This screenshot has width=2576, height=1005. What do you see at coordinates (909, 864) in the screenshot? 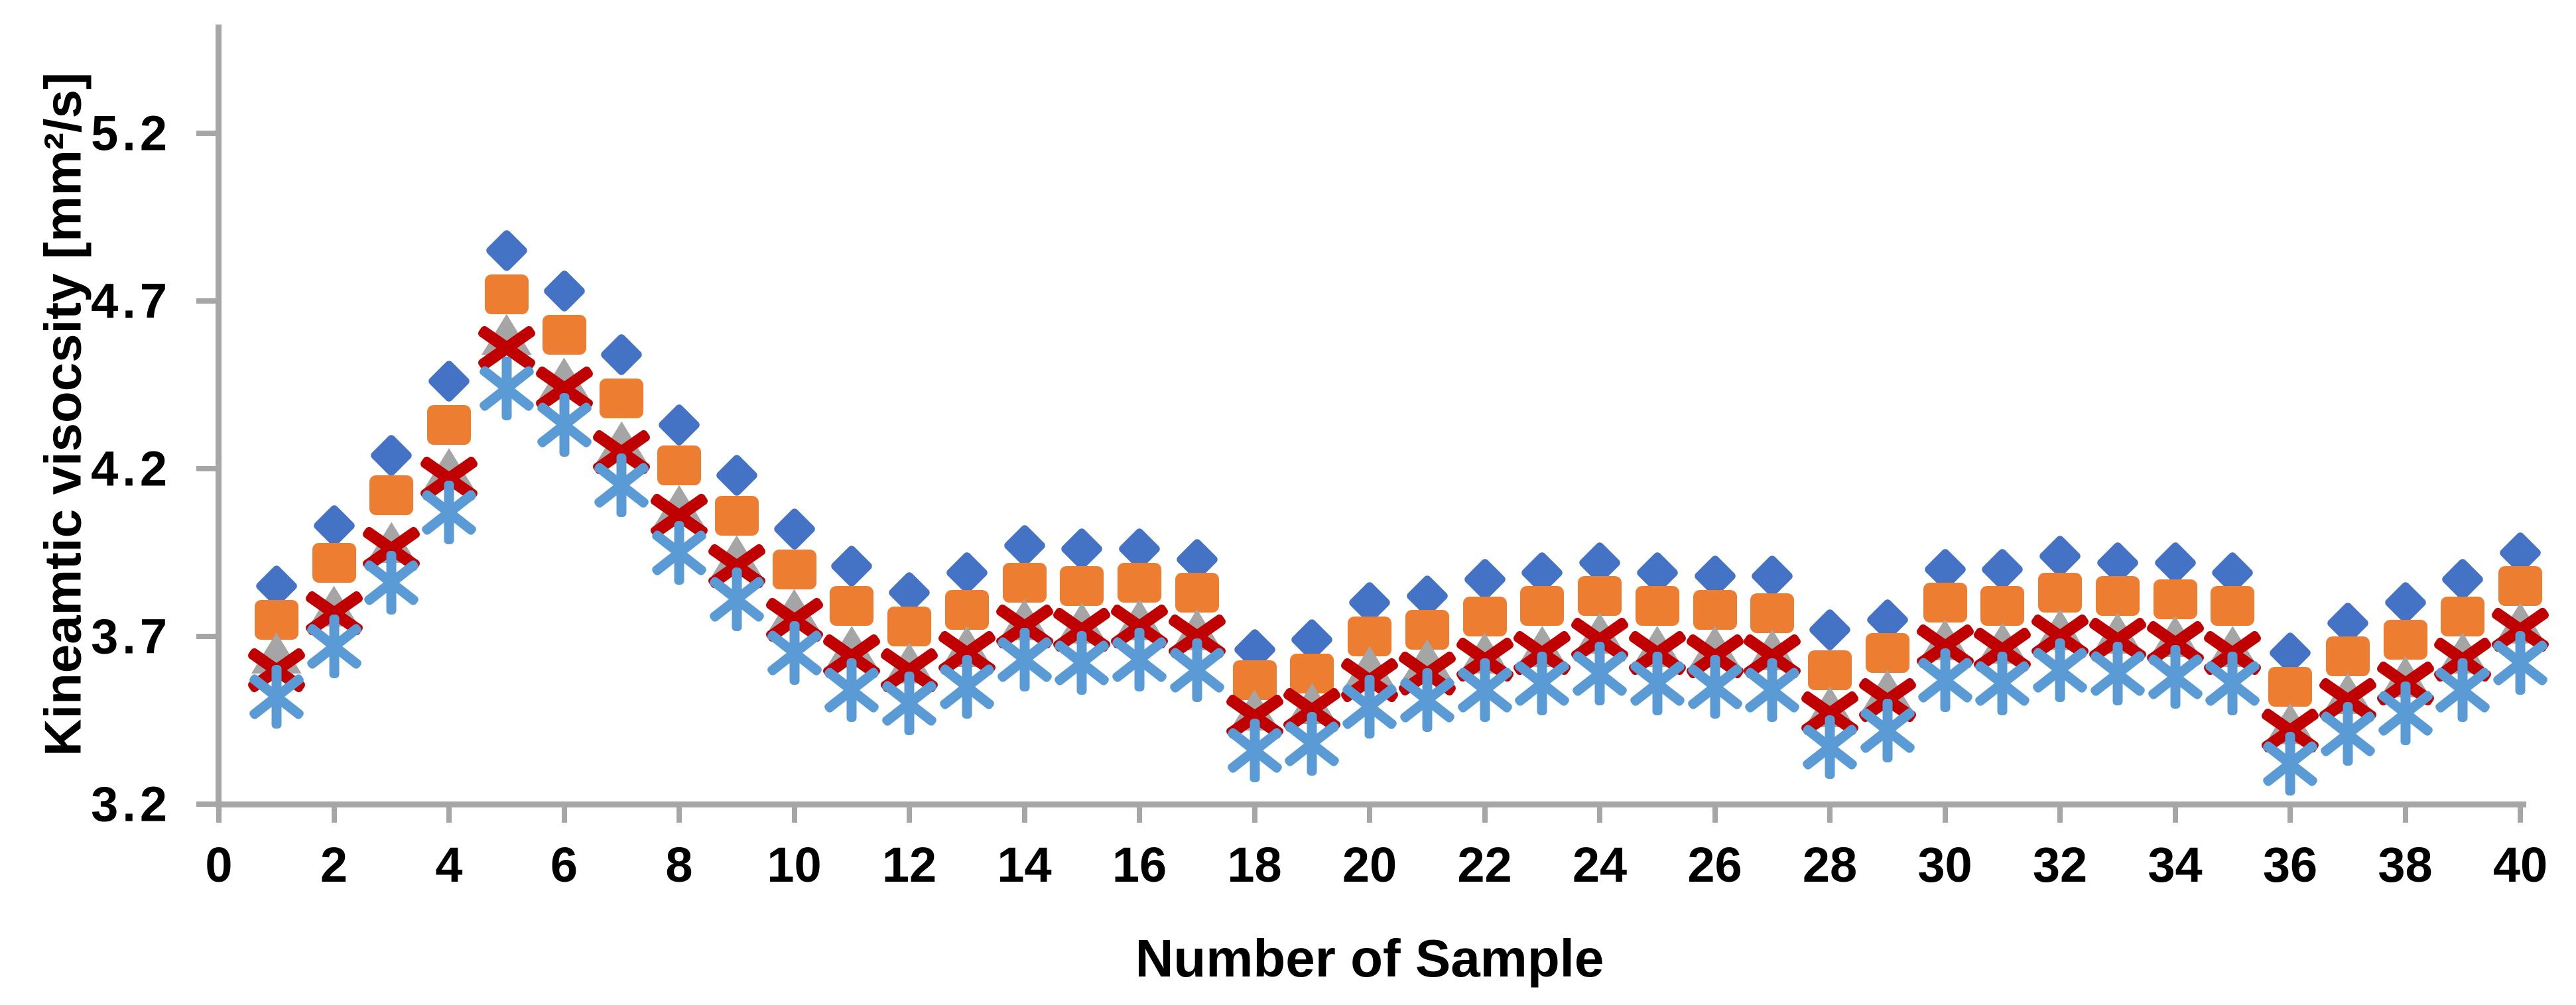
I see `x-tick-label: 12` at bounding box center [909, 864].